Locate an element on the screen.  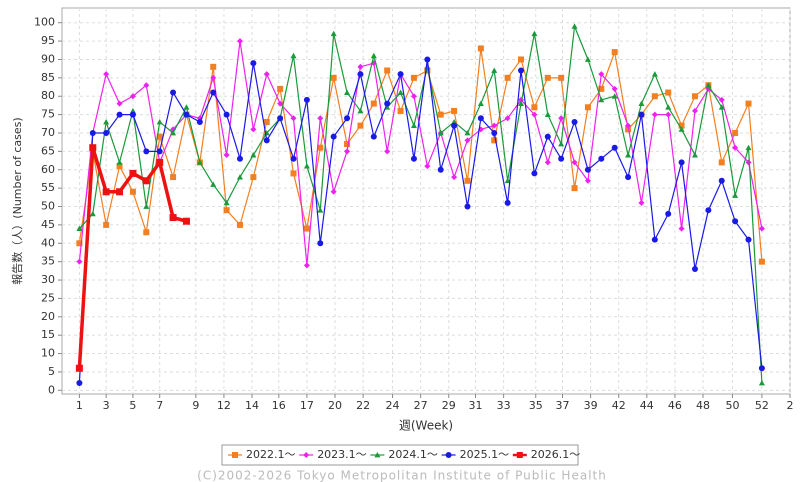
x-tick-label: 20 is located at coordinates (335, 405).